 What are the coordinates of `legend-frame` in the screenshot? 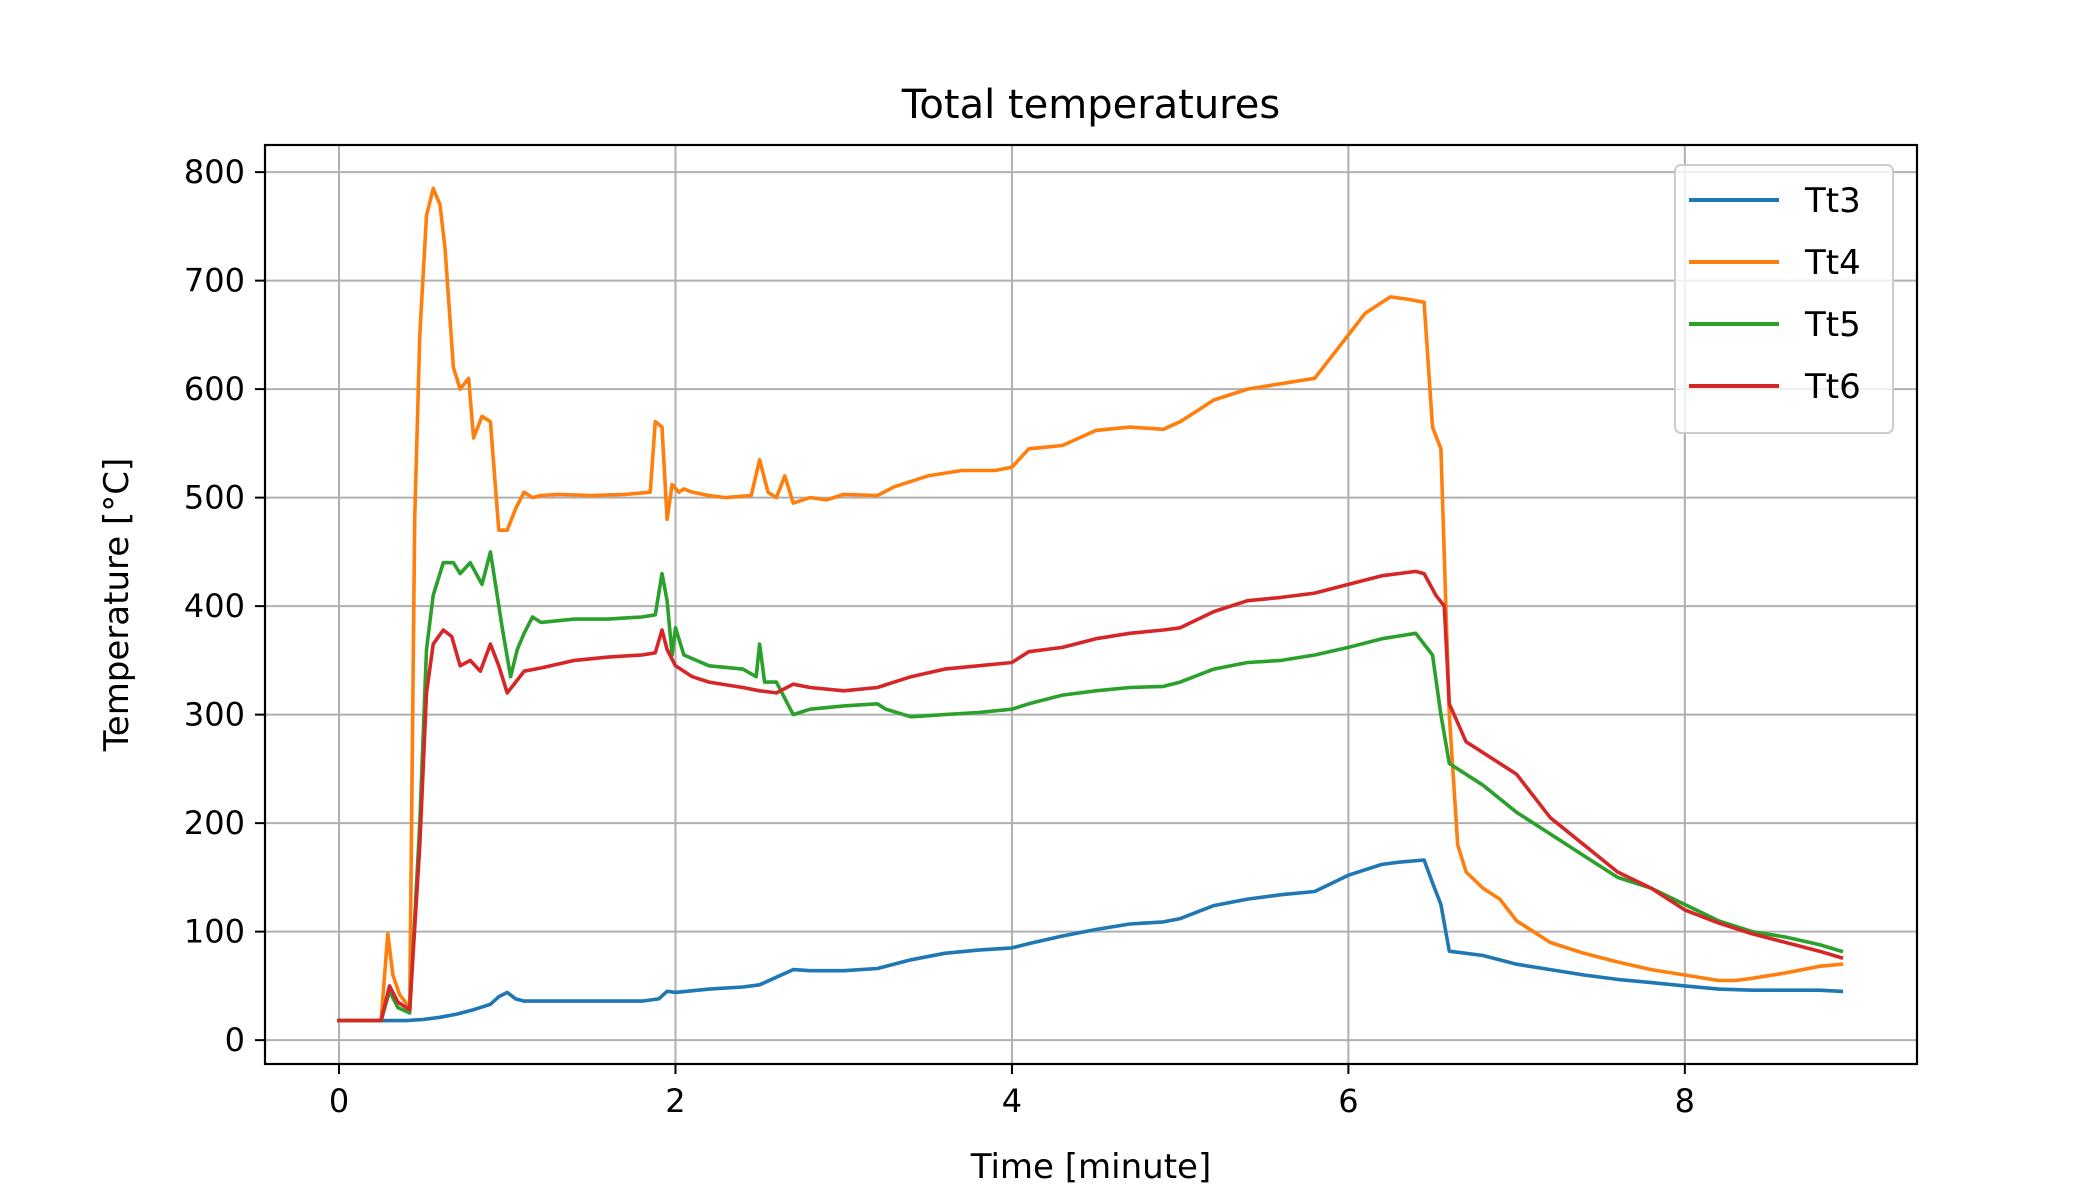 It's located at (1784, 299).